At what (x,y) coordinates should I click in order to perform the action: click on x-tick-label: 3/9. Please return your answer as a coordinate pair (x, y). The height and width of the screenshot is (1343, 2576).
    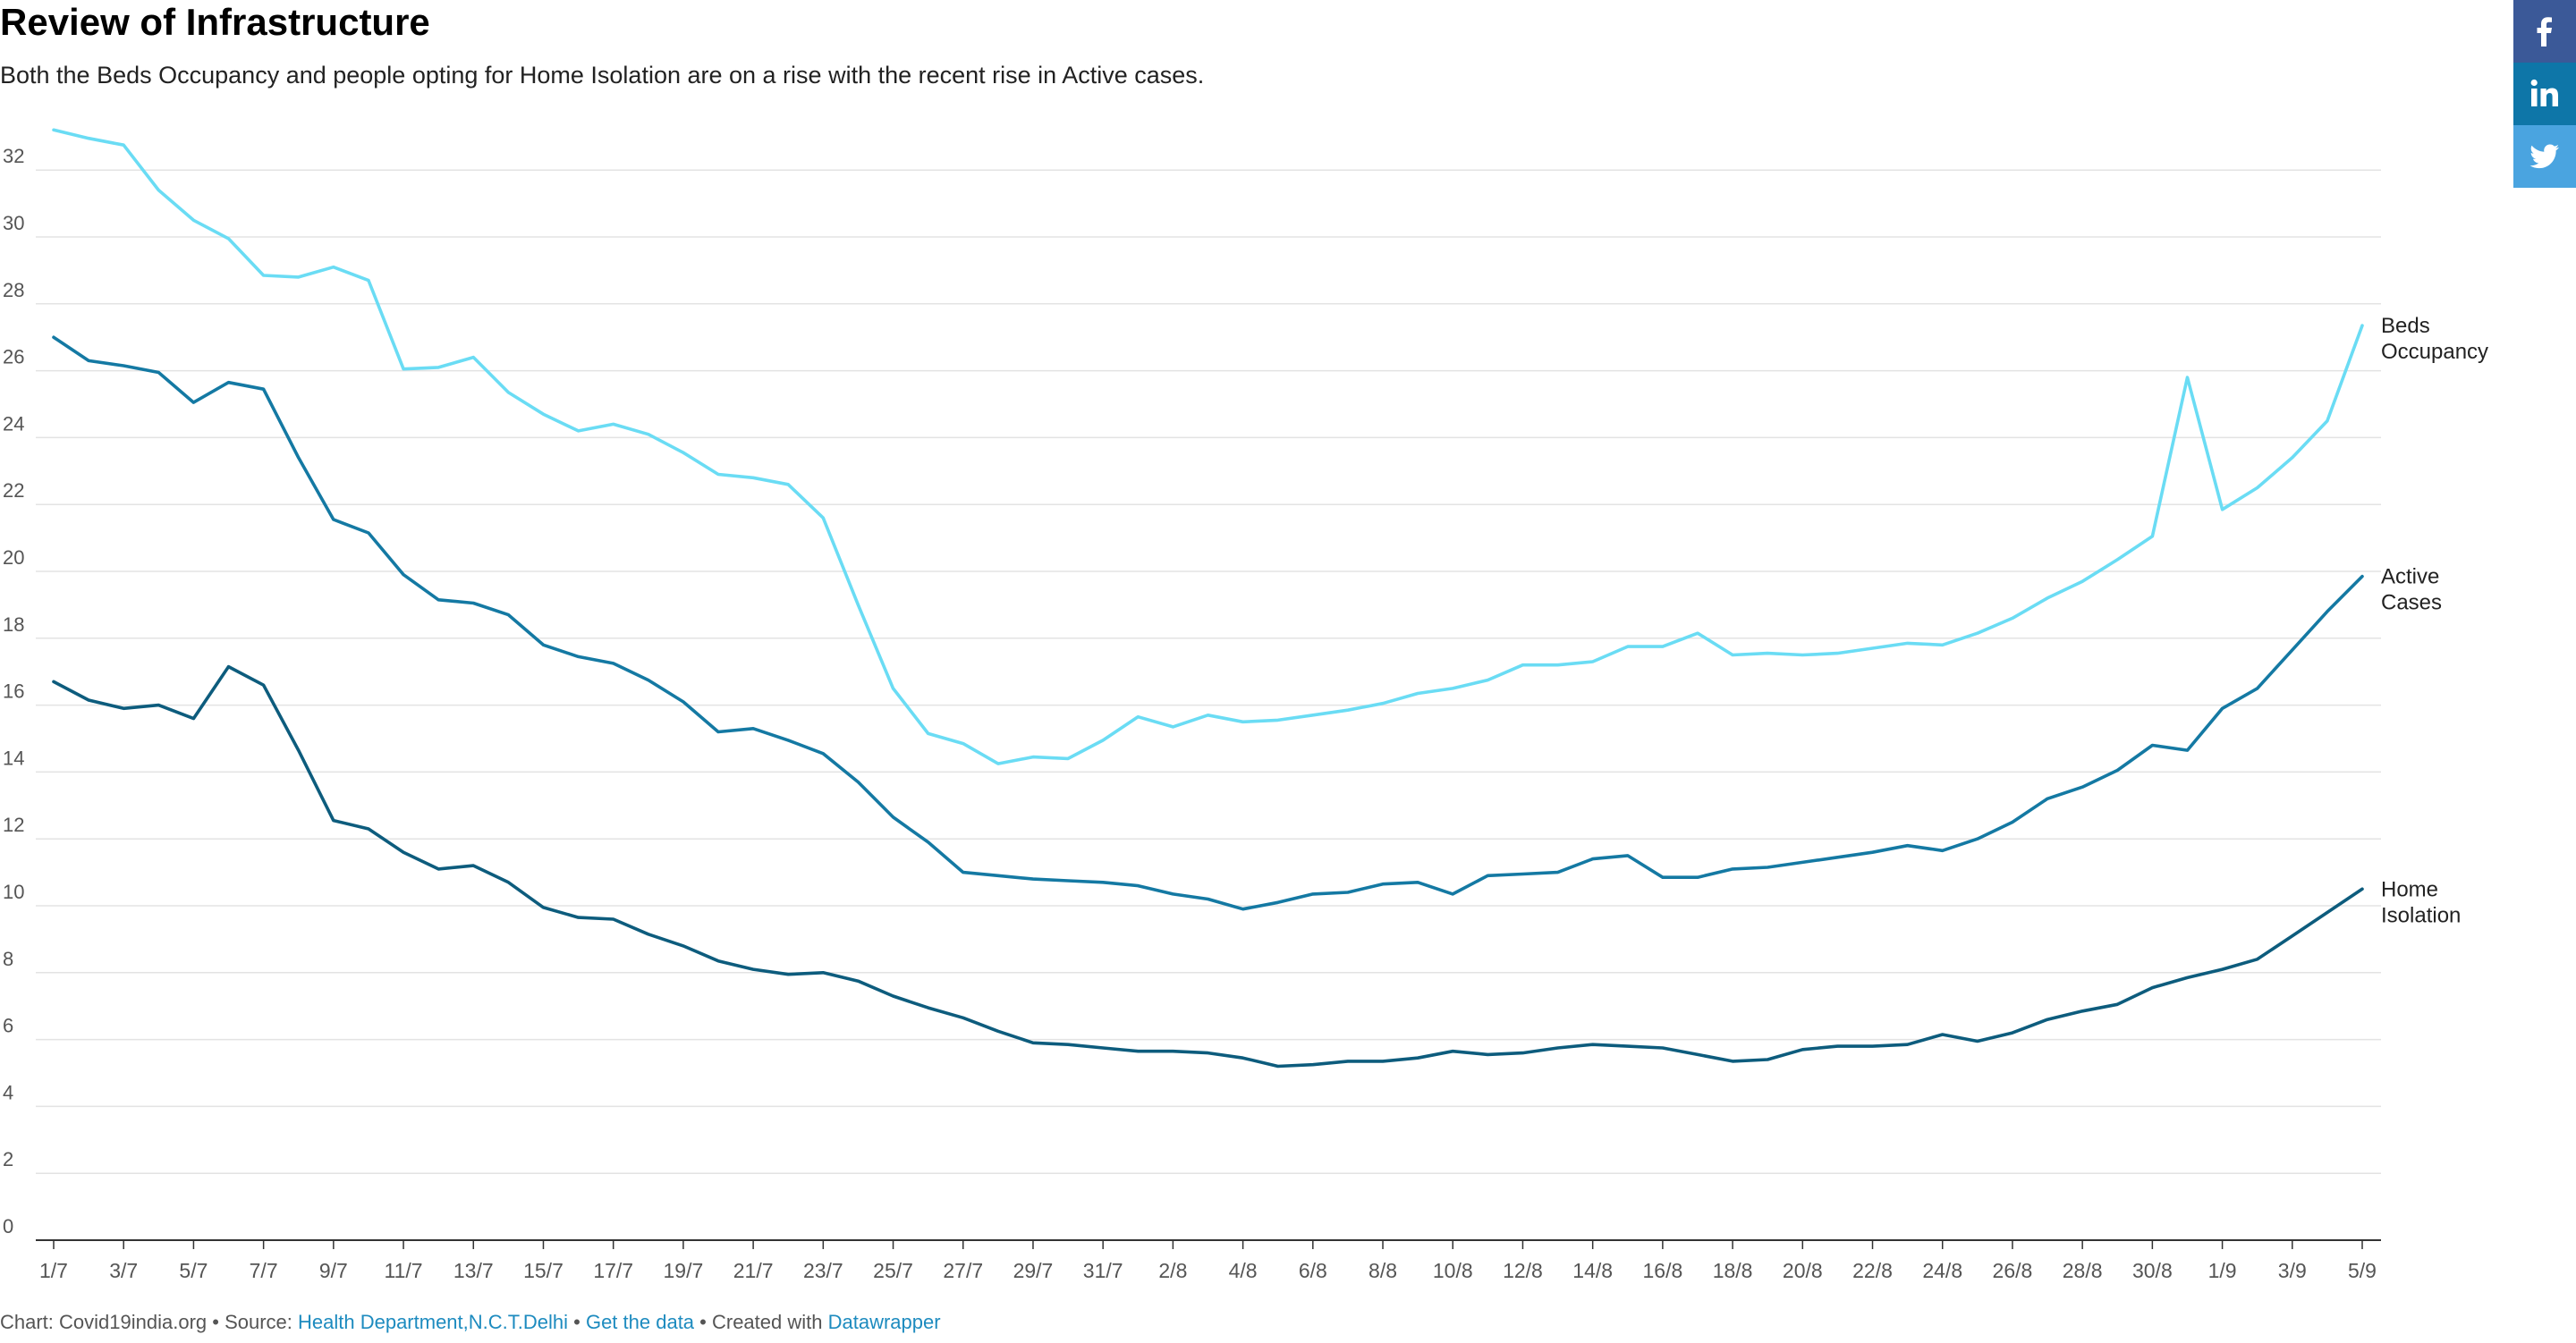
    Looking at the image, I should click on (2292, 1271).